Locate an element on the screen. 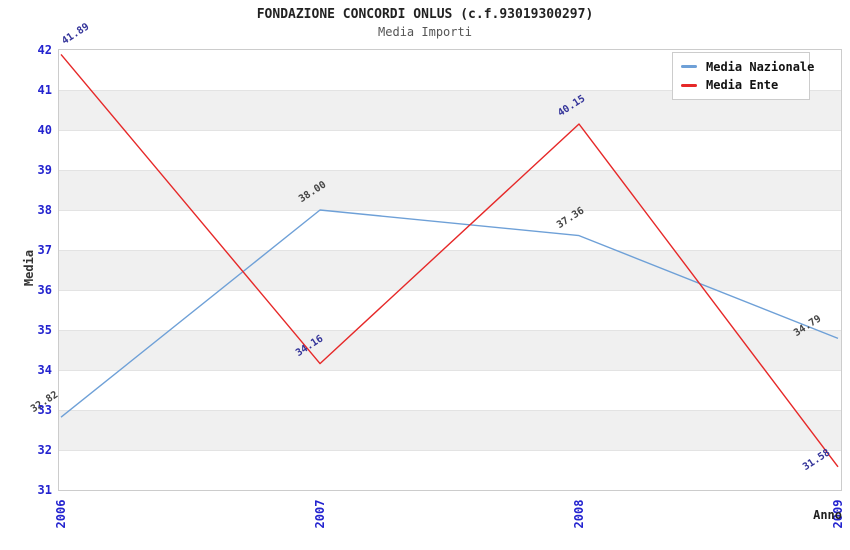  y-tick-label: 41 is located at coordinates (44, 90).